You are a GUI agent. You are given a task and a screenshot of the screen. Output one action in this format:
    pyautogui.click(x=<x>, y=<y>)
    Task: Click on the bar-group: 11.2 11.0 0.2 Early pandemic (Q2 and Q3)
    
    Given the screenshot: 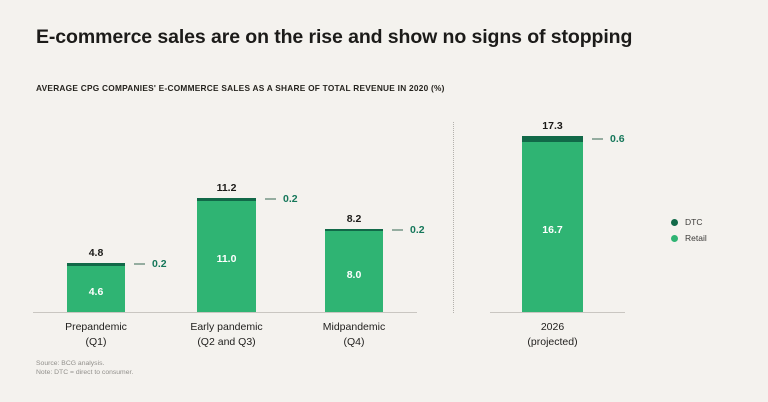 What is the action you would take?
    pyautogui.click(x=244, y=265)
    